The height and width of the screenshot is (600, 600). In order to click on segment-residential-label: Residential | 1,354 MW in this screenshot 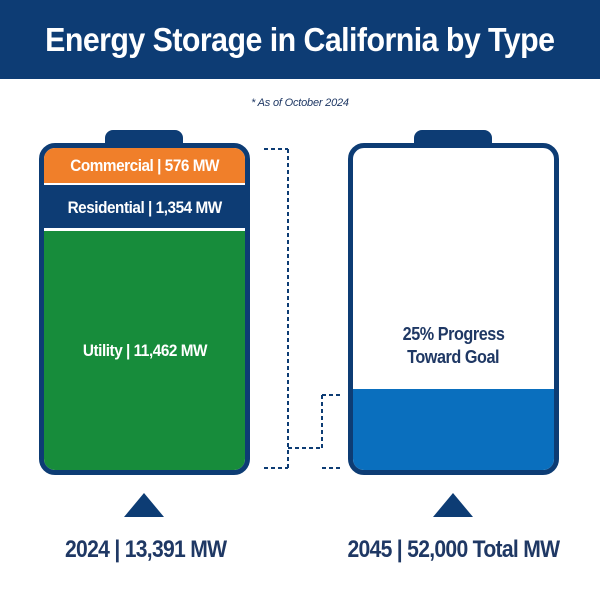, I will do `click(144, 207)`.